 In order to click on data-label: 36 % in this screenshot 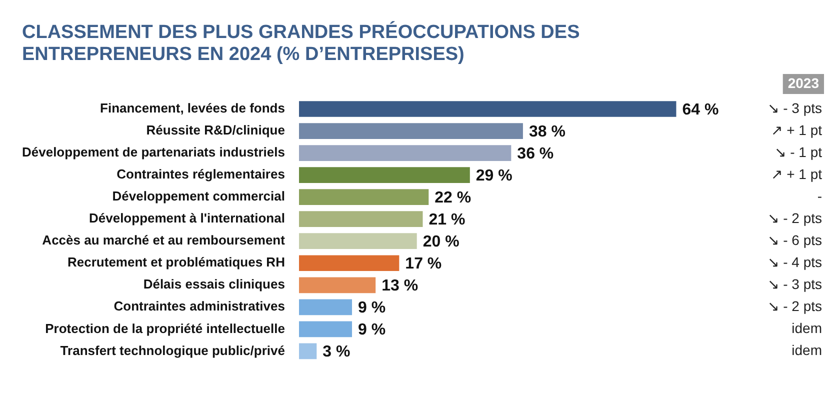, I will do `click(535, 153)`.